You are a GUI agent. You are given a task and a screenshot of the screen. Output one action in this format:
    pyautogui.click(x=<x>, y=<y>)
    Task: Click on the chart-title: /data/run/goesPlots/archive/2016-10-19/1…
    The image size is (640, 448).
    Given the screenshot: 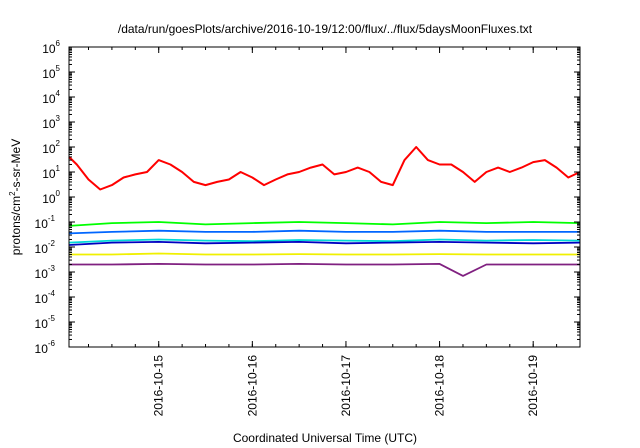 What is the action you would take?
    pyautogui.click(x=325, y=29)
    